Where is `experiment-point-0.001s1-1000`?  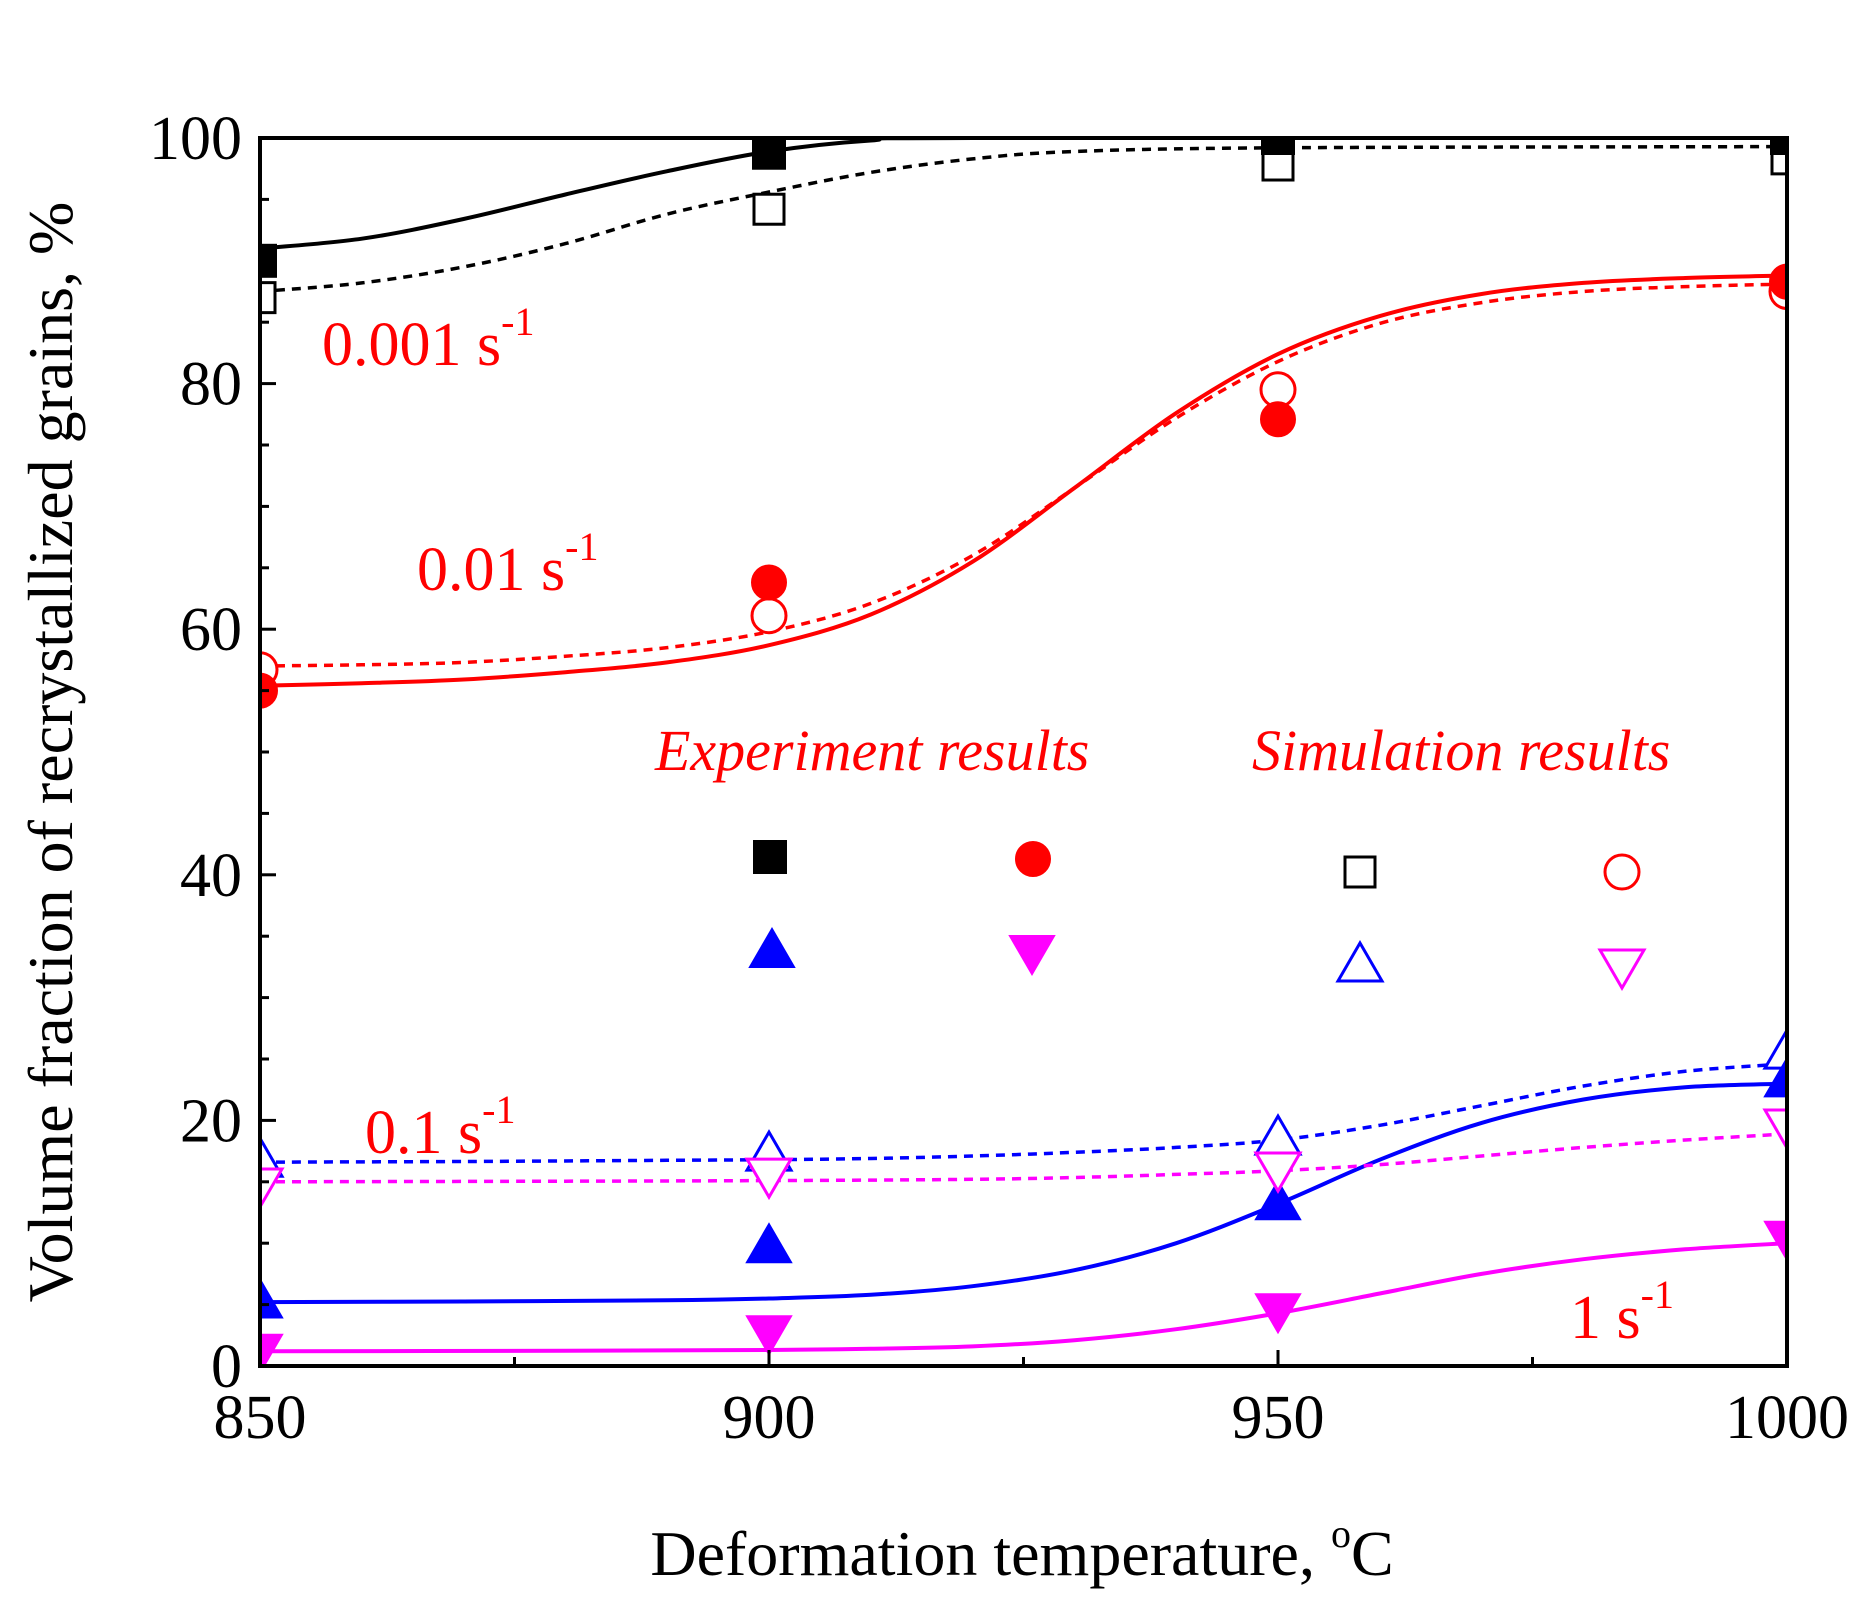
experiment-point-0.001s1-1000 is located at coordinates (1778, 146).